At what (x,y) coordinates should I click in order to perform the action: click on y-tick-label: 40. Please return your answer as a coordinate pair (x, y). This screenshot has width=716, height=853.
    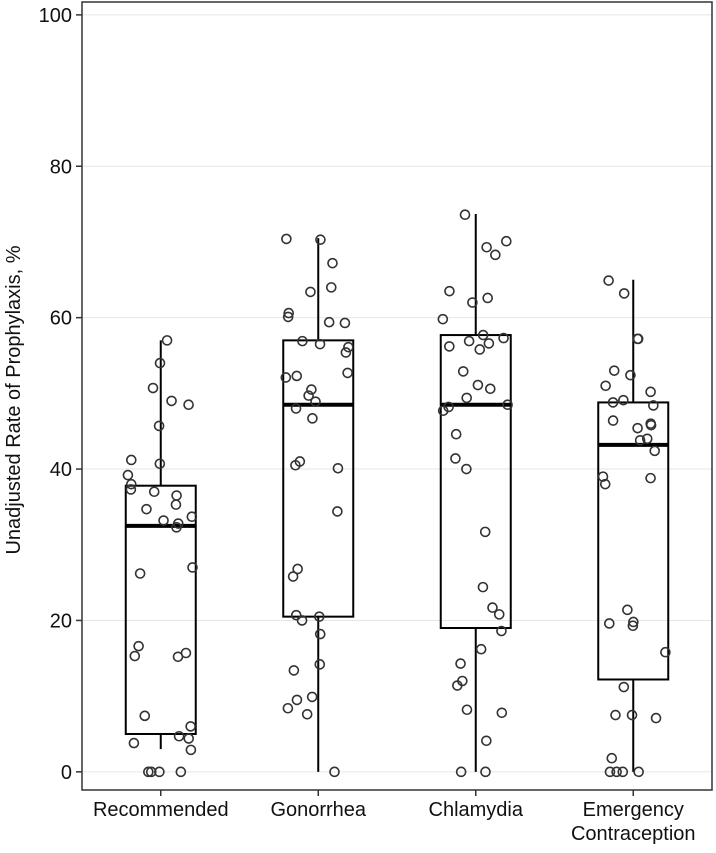
    Looking at the image, I should click on (61, 470).